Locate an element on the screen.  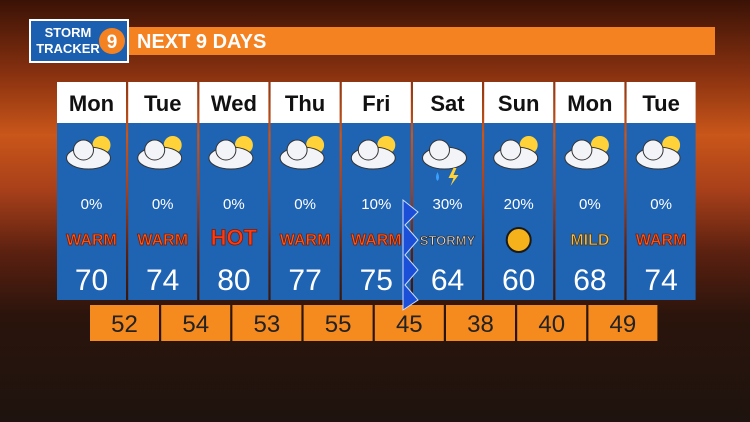
high-temp: 60 is located at coordinates (518, 280).